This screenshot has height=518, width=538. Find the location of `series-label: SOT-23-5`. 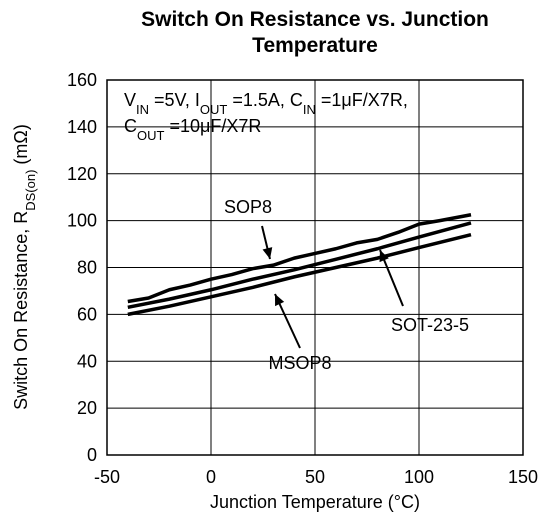

series-label: SOT-23-5 is located at coordinates (430, 325).